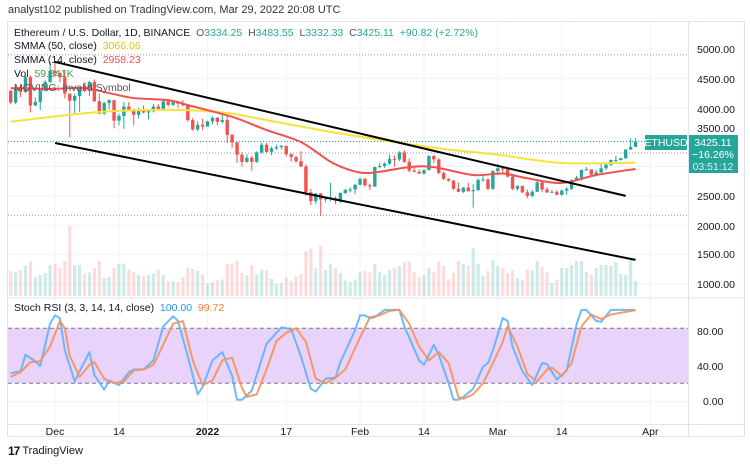 Image resolution: width=750 pixels, height=465 pixels. What do you see at coordinates (352, 432) in the screenshot?
I see `time-axis: Dec 14 2022 17 Feb 14 Mar 14 Apr` at bounding box center [352, 432].